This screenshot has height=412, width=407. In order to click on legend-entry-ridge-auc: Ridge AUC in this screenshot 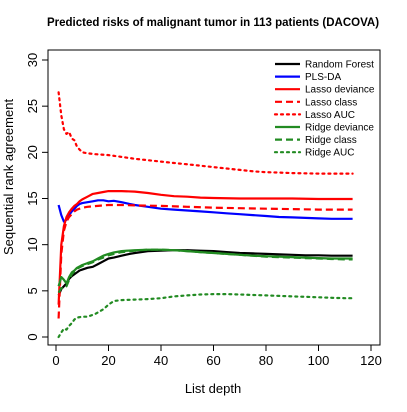, I will do `click(329, 153)`.